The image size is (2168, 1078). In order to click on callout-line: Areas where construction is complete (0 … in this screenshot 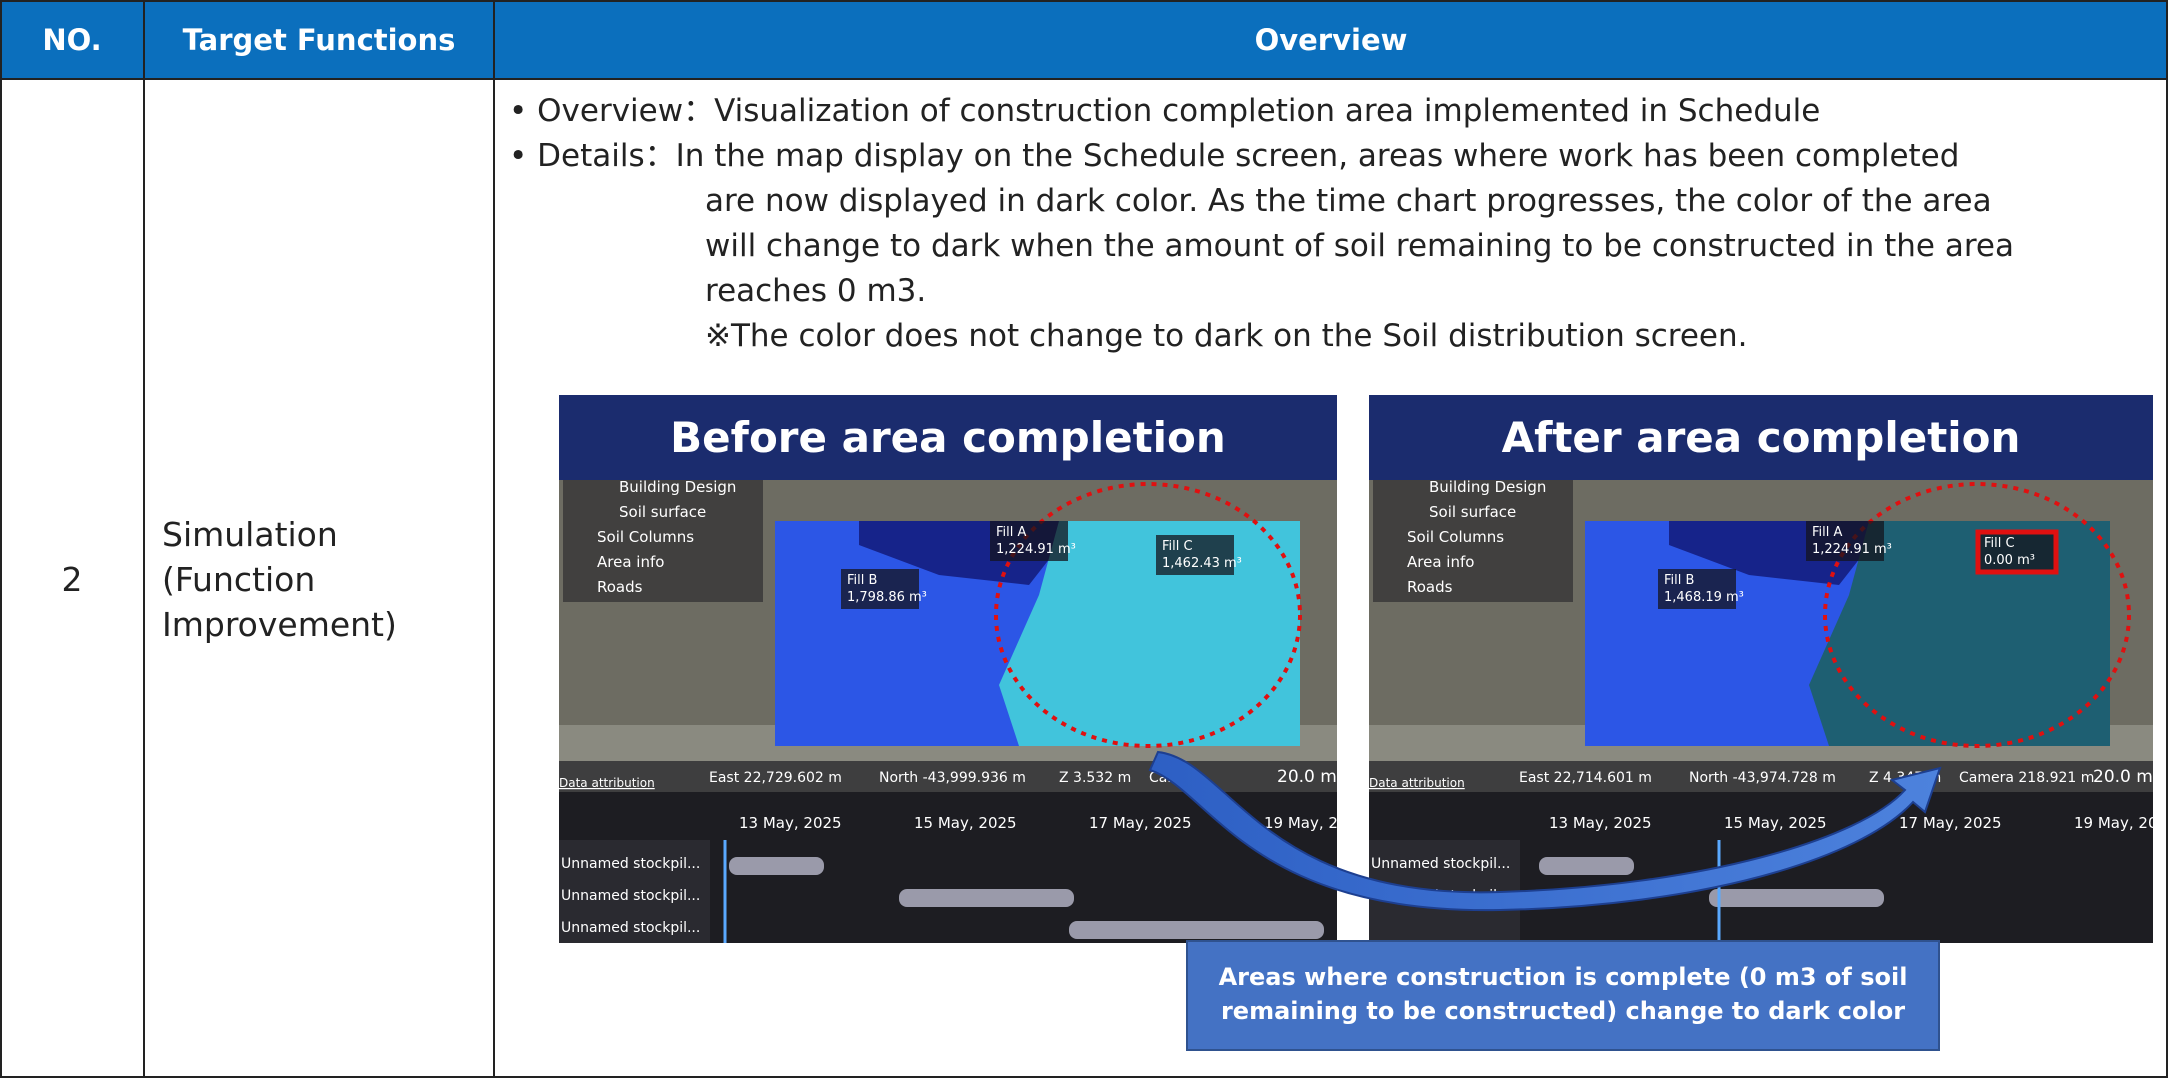, I will do `click(1563, 977)`.